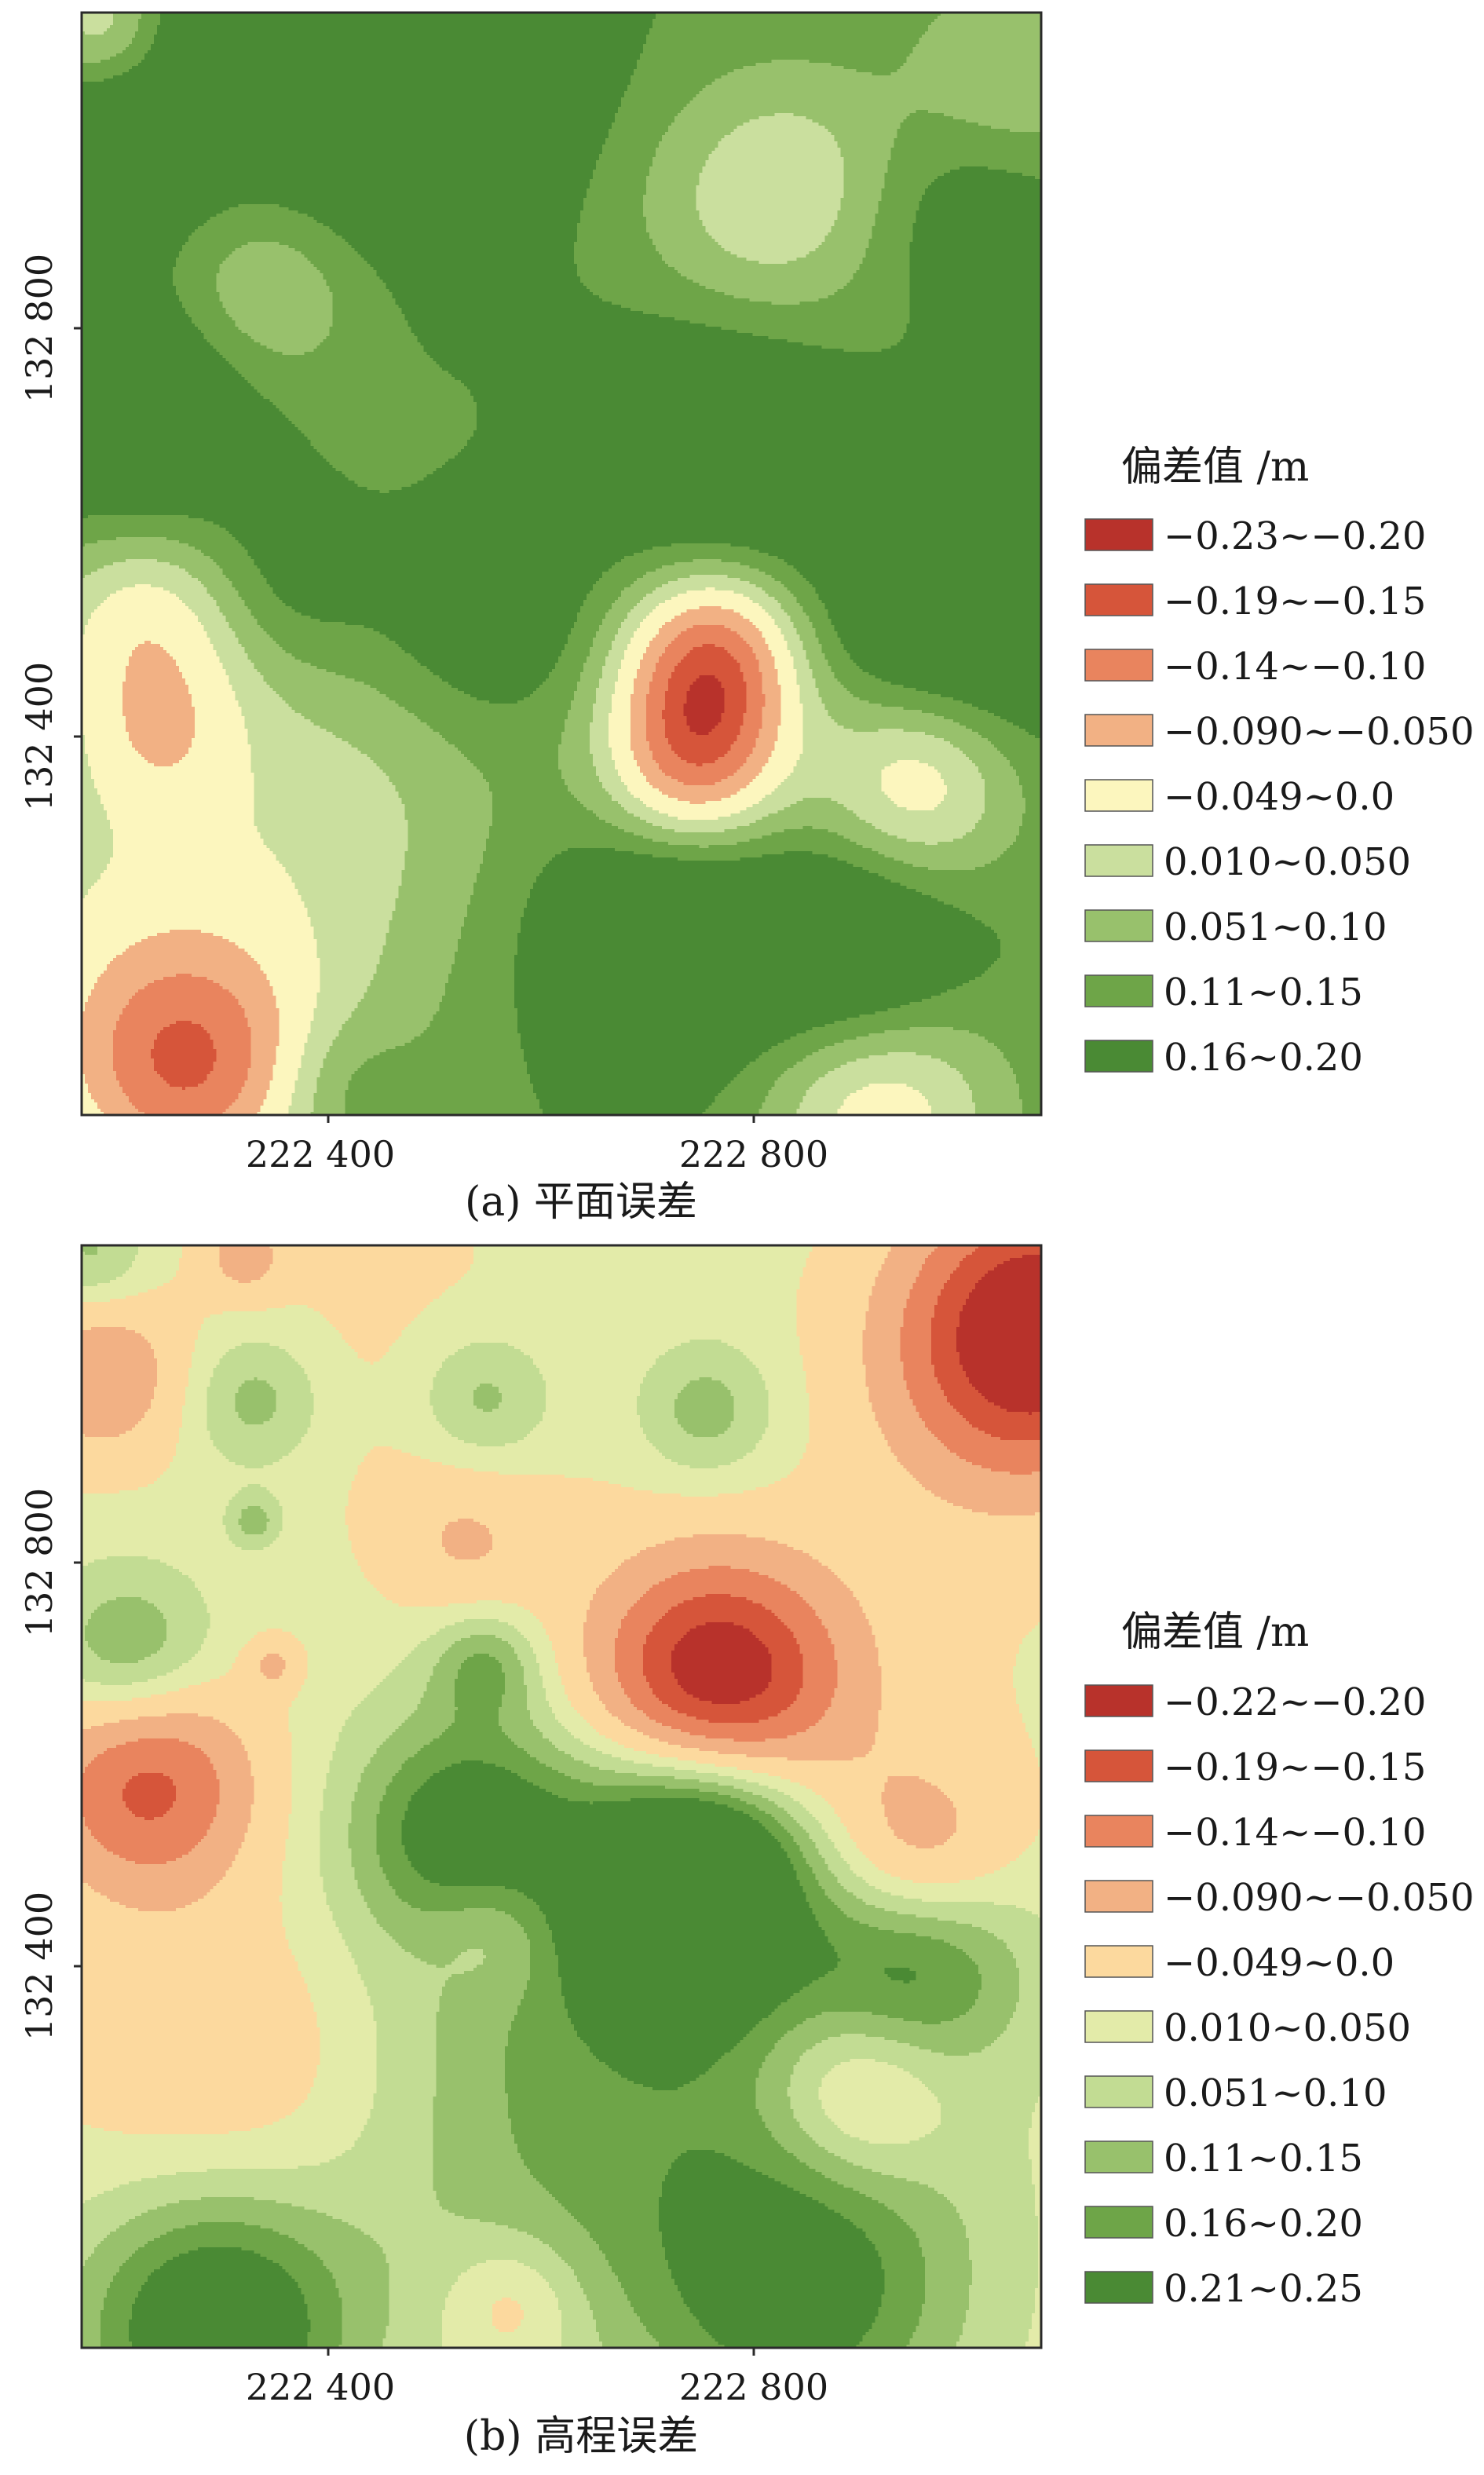 Image resolution: width=1484 pixels, height=2475 pixels. Describe the element at coordinates (1263, 1058) in the screenshot. I see `panel-a-legend-label: 0.16~0.20` at that location.